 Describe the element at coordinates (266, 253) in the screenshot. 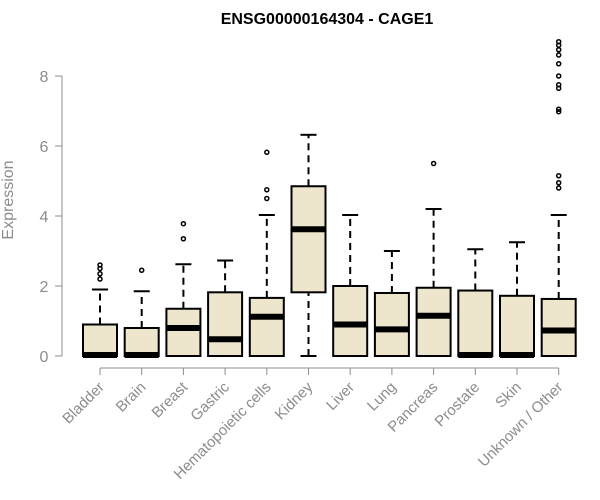

I see `box-hematopoietic-cells` at that location.